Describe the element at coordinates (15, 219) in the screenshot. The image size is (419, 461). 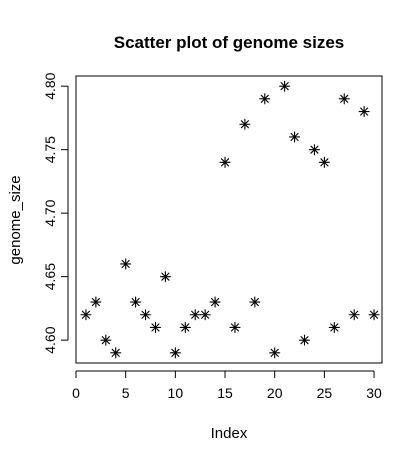
I see `y-axis-label: genome_size` at that location.